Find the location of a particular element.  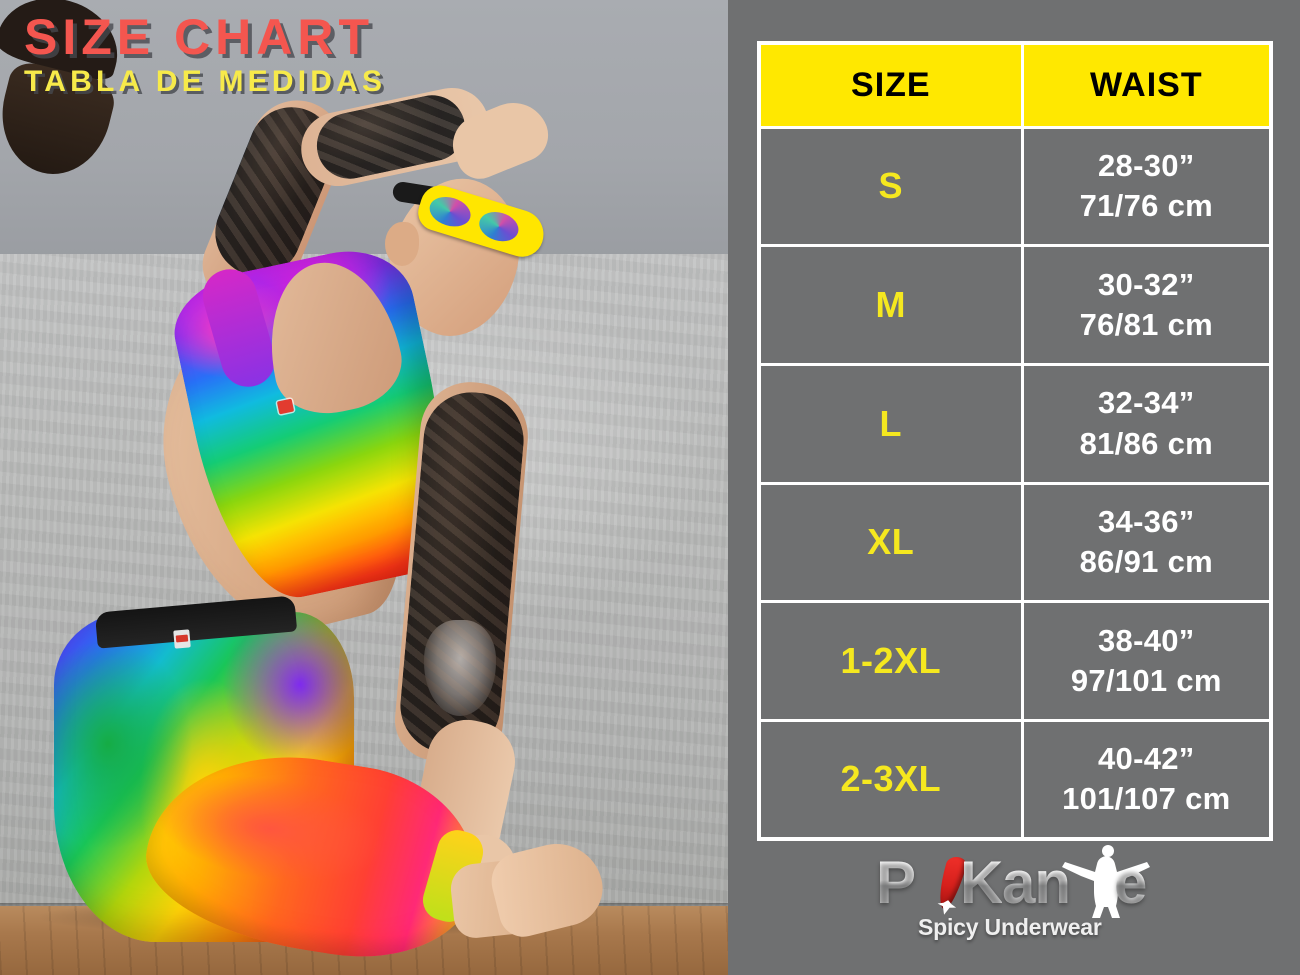

table-row: M 30-32” 76/81 cm is located at coordinates (1015, 305).